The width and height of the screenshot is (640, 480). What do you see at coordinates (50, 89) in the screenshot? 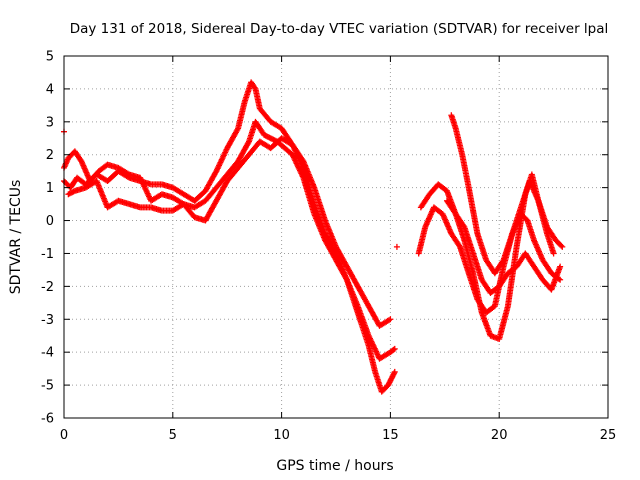
I see `y-tick-label: 4` at bounding box center [50, 89].